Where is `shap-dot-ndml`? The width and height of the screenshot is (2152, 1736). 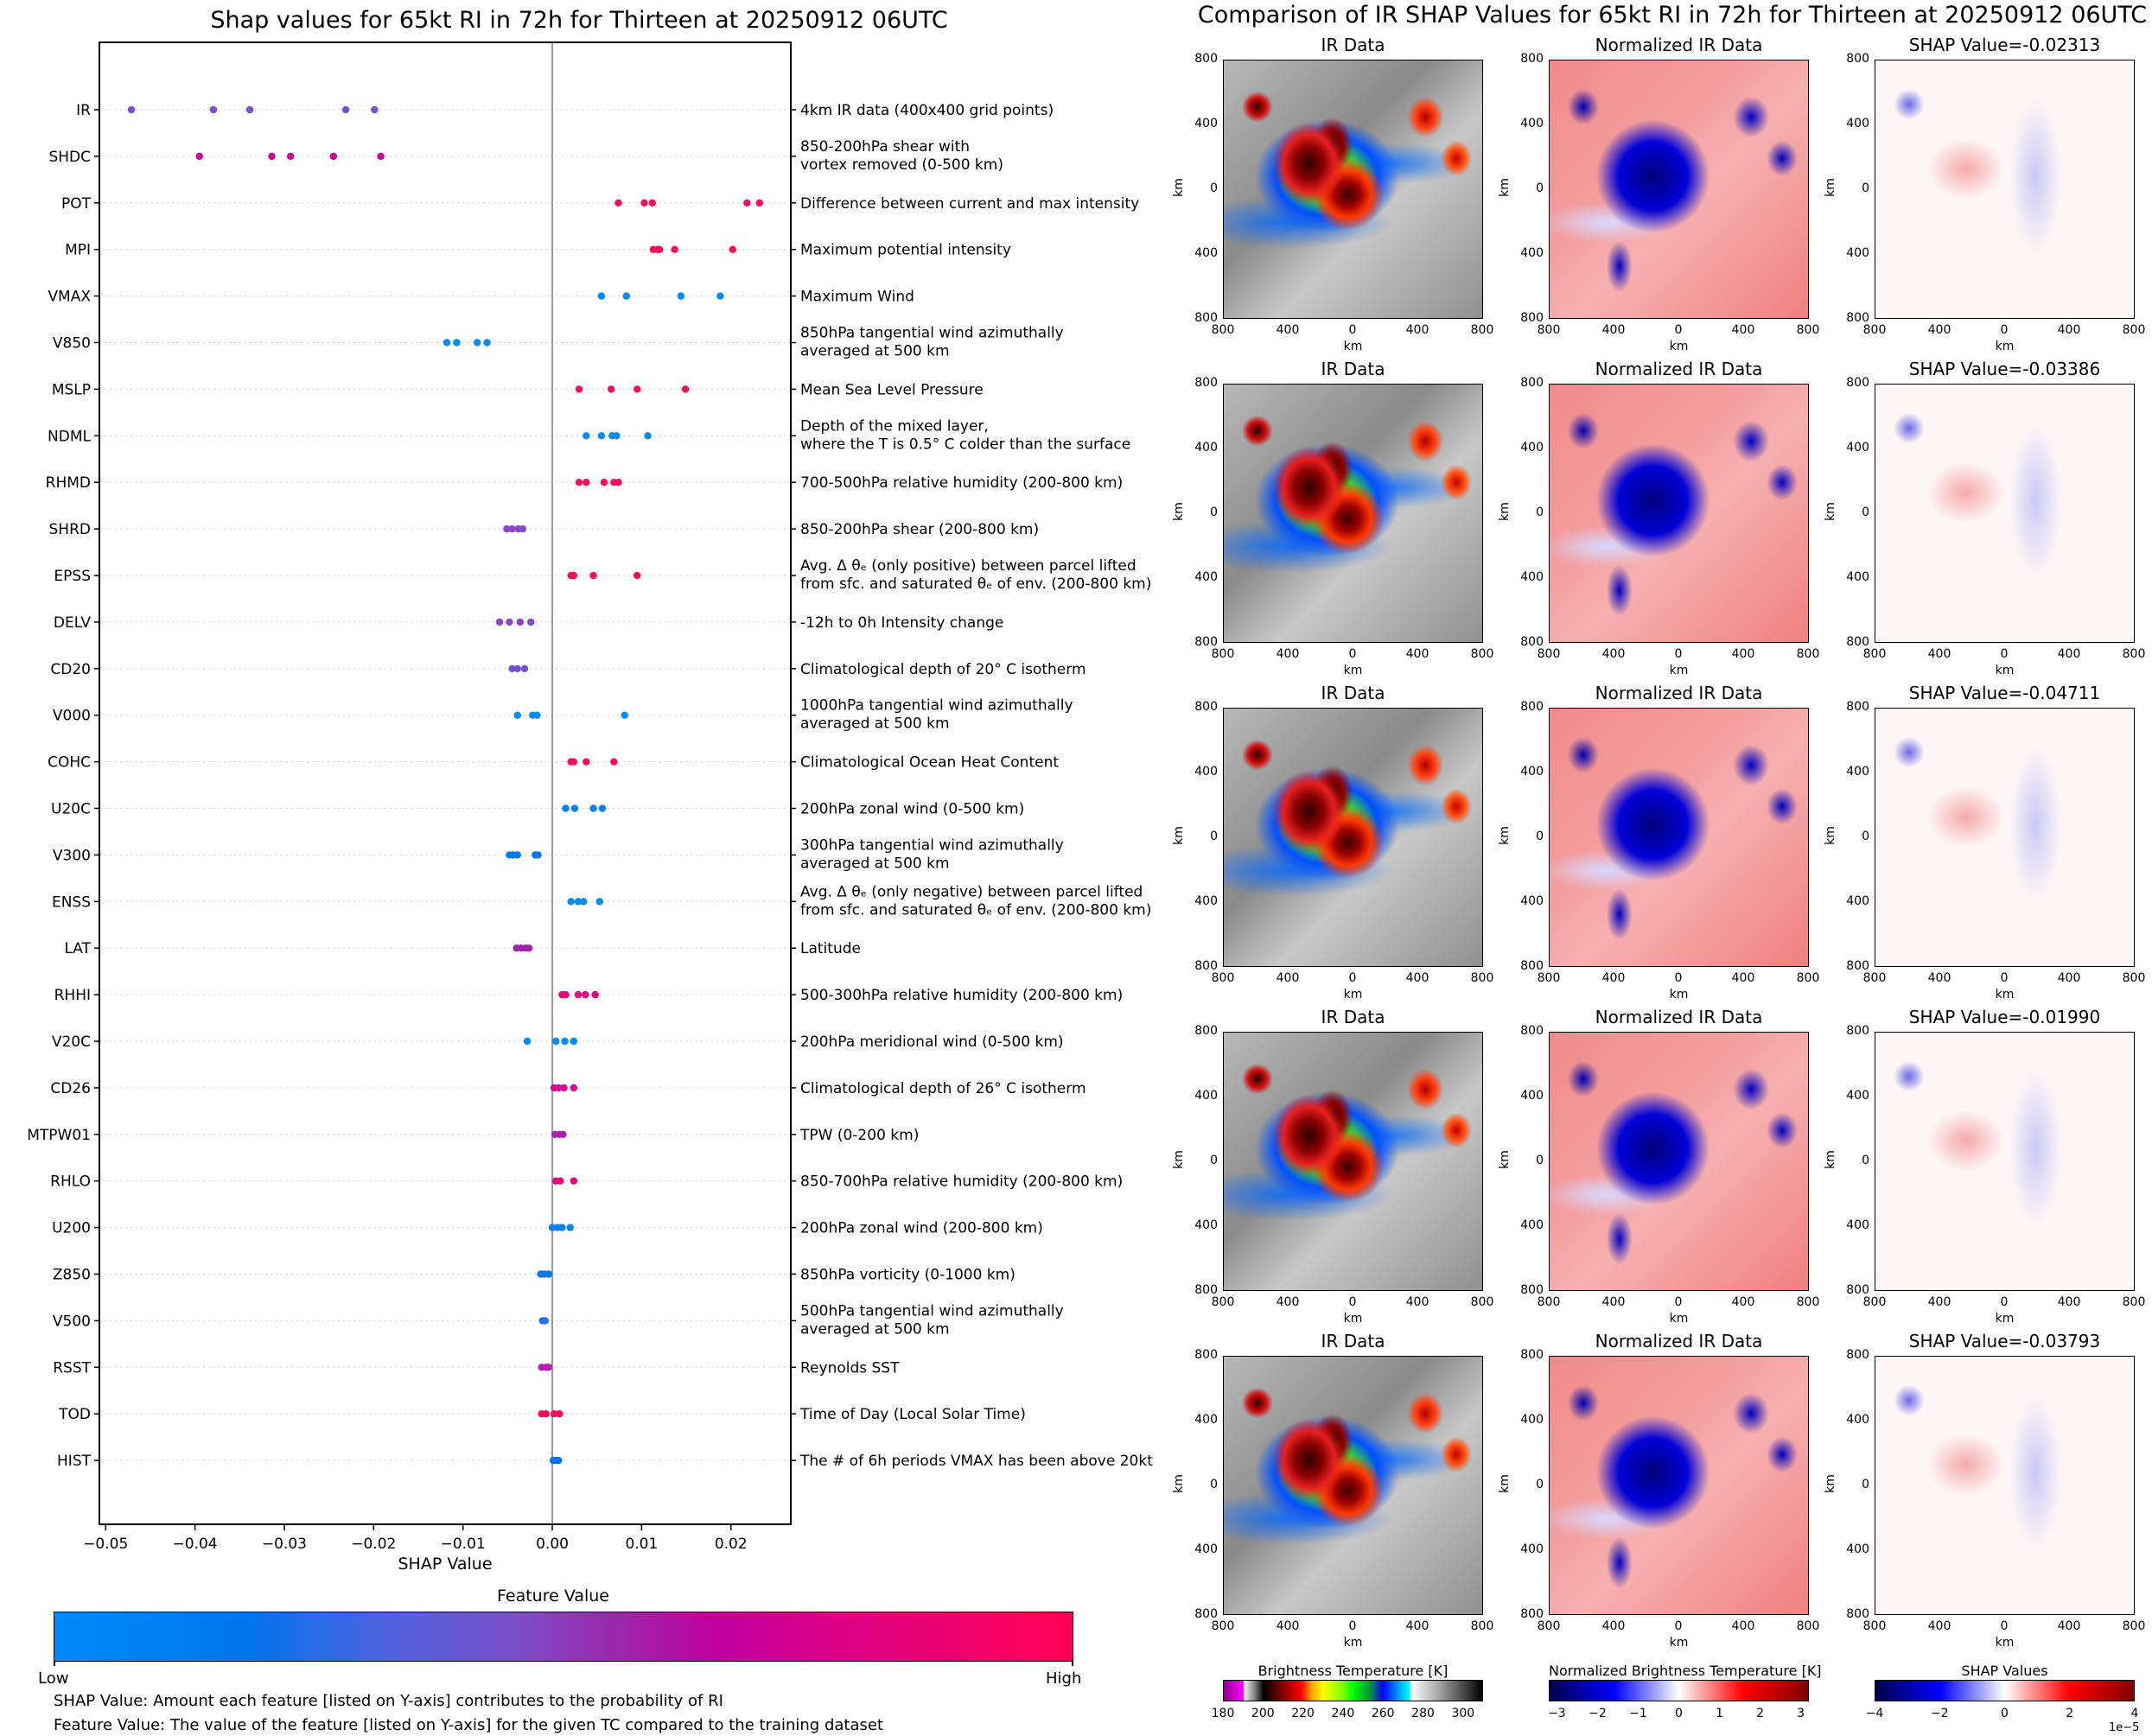
shap-dot-ndml is located at coordinates (601, 436).